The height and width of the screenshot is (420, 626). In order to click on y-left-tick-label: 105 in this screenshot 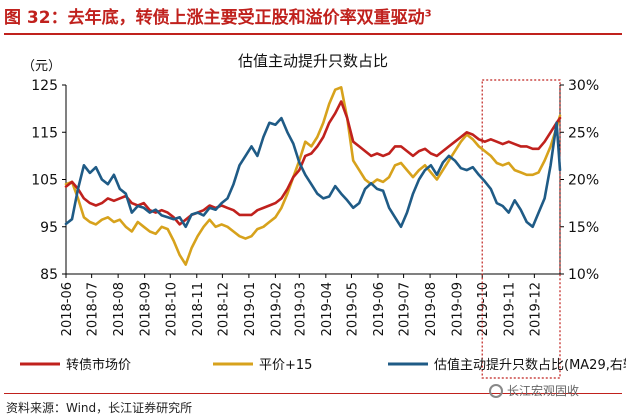, I will do `click(44, 181)`.